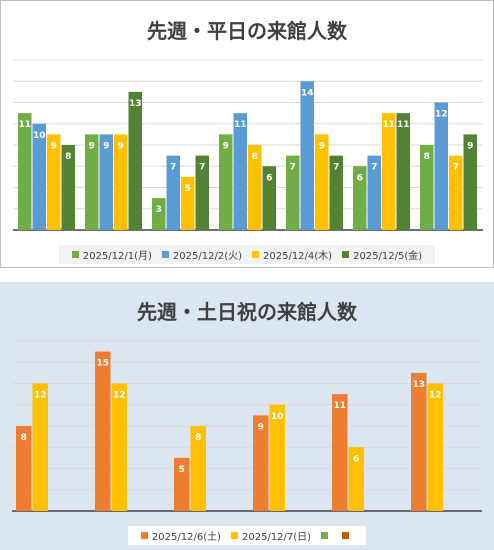  I want to click on bar-1-s1-c1, so click(106, 182).